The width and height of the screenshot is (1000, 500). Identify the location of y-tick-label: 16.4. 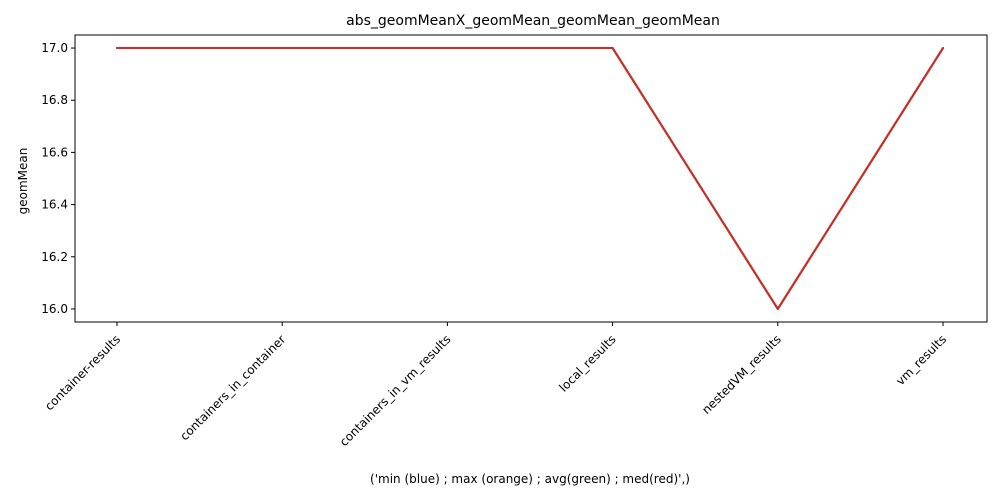
(54, 205).